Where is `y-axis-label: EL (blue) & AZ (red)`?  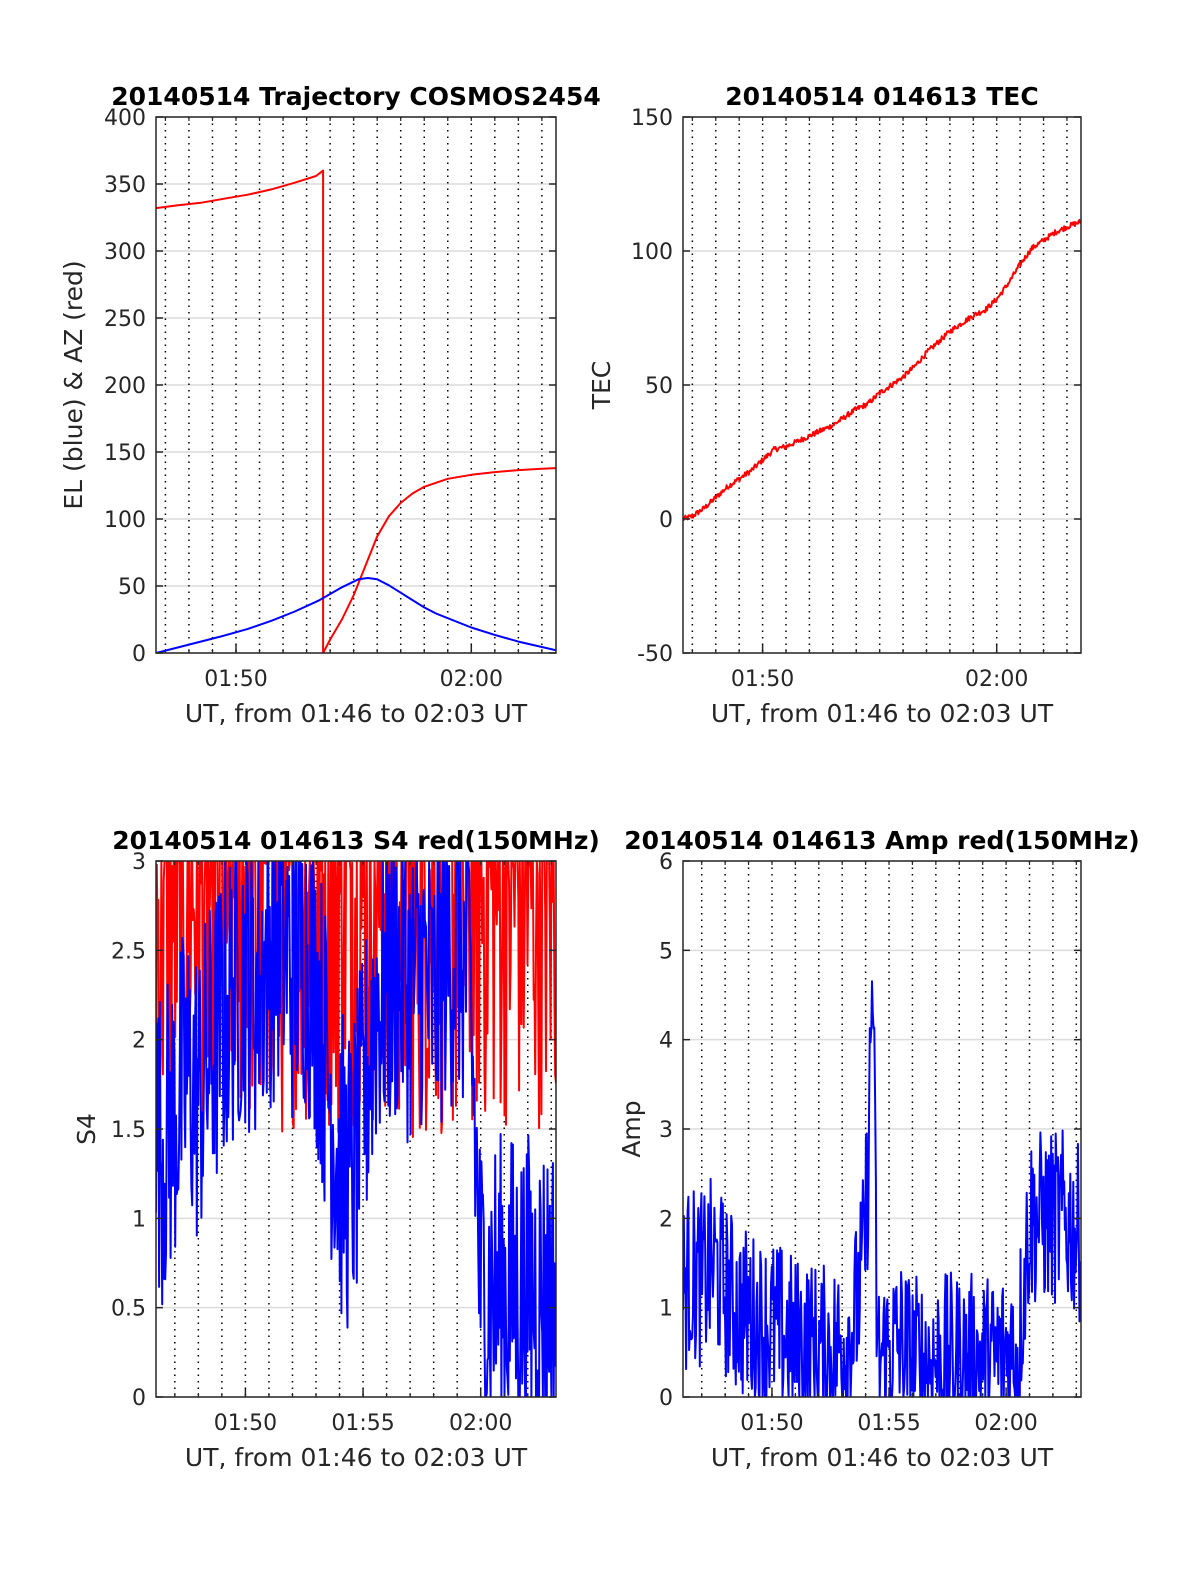 y-axis-label: EL (blue) & AZ (red) is located at coordinates (73, 384).